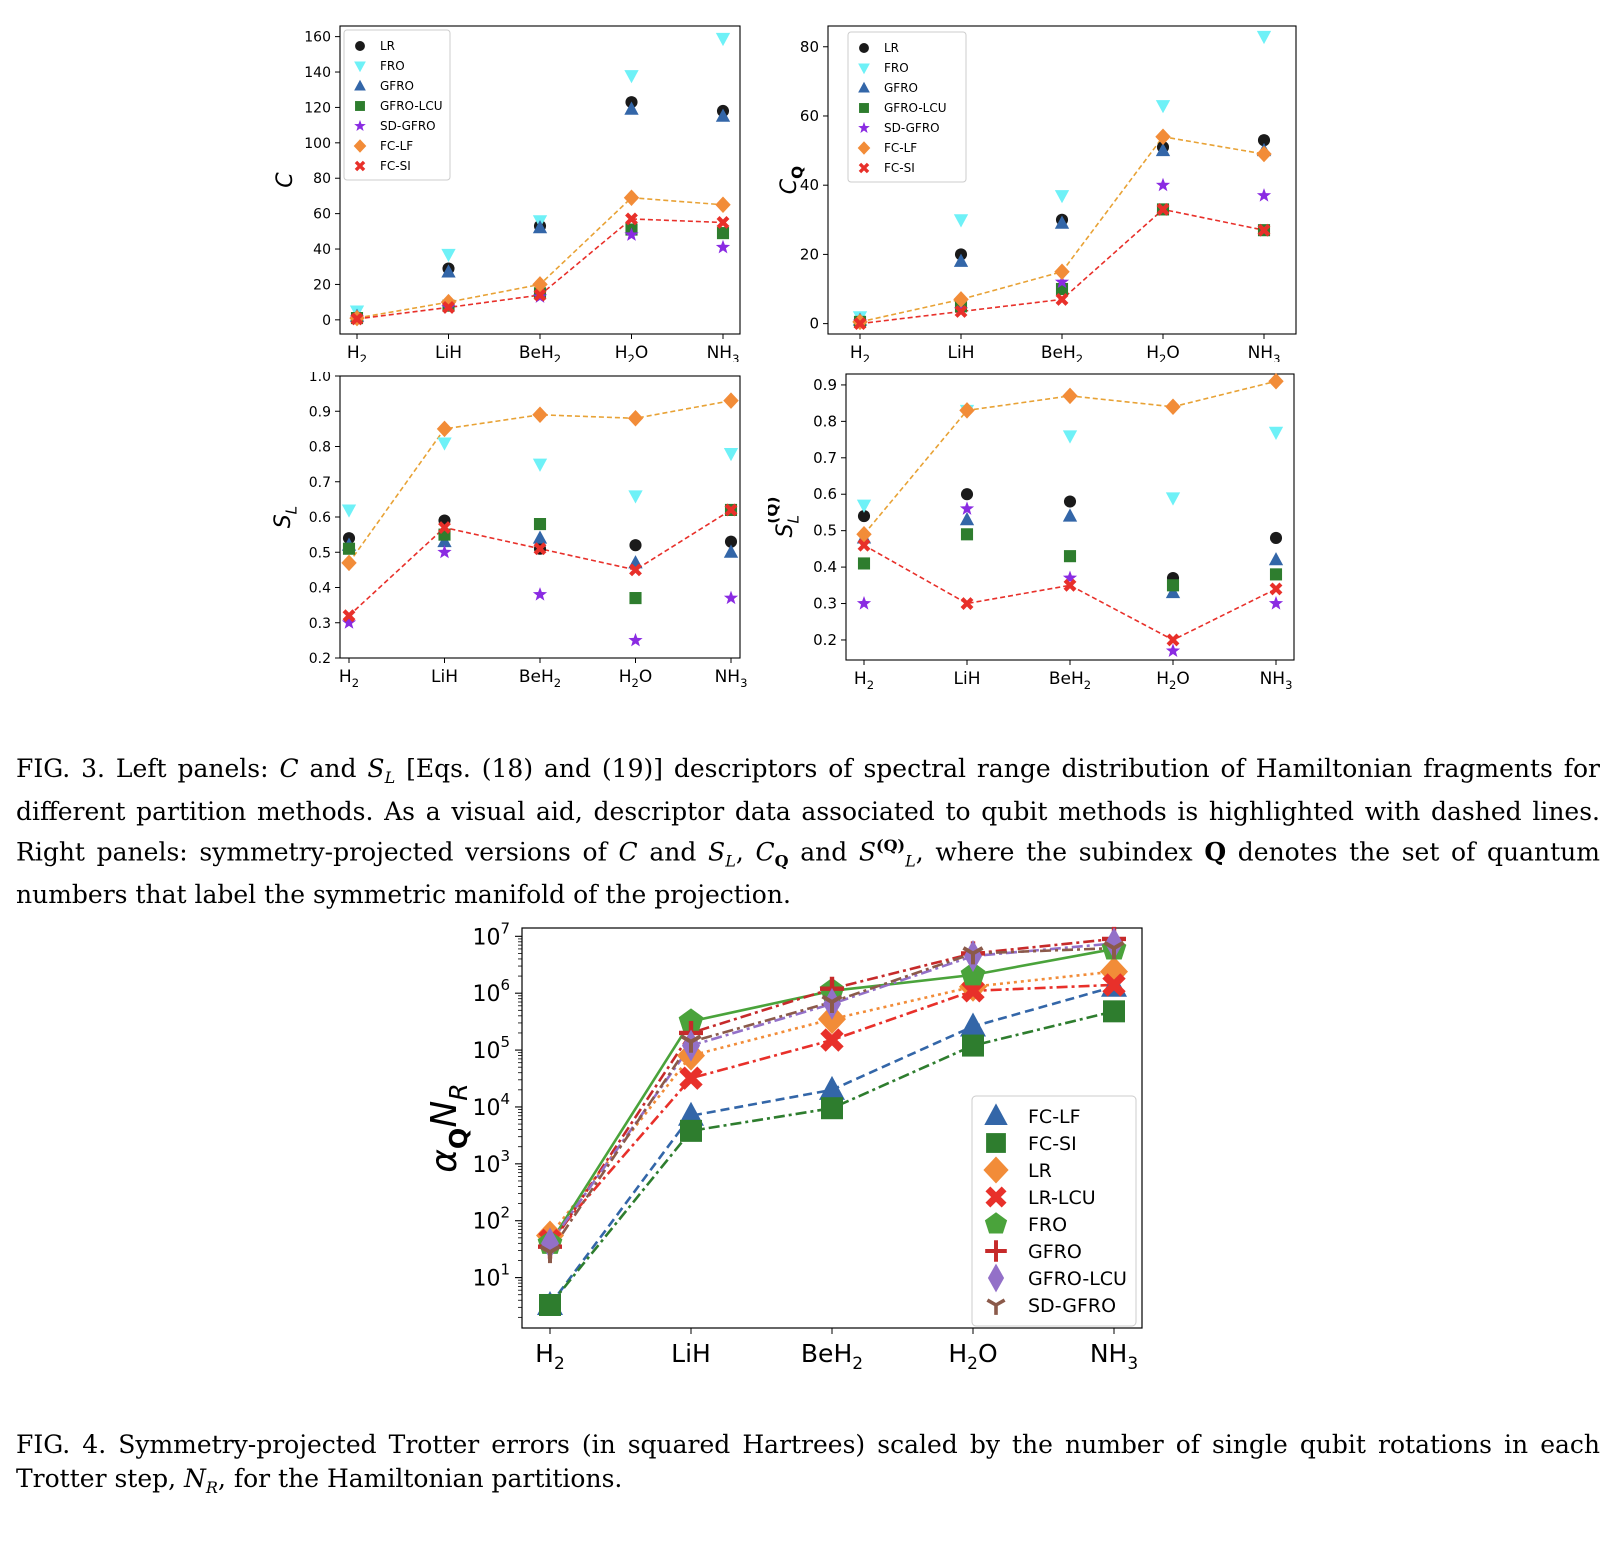 Image resolution: width=1616 pixels, height=1548 pixels. I want to click on y-axis-label-text: αQNR, so click(448, 1128).